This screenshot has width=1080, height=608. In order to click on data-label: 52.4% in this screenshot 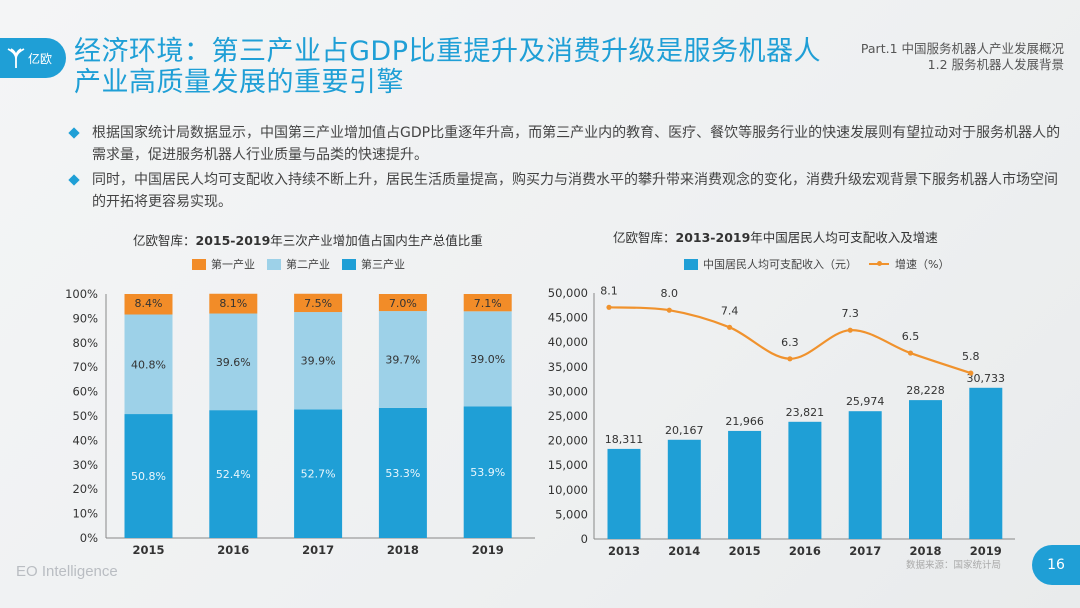, I will do `click(233, 474)`.